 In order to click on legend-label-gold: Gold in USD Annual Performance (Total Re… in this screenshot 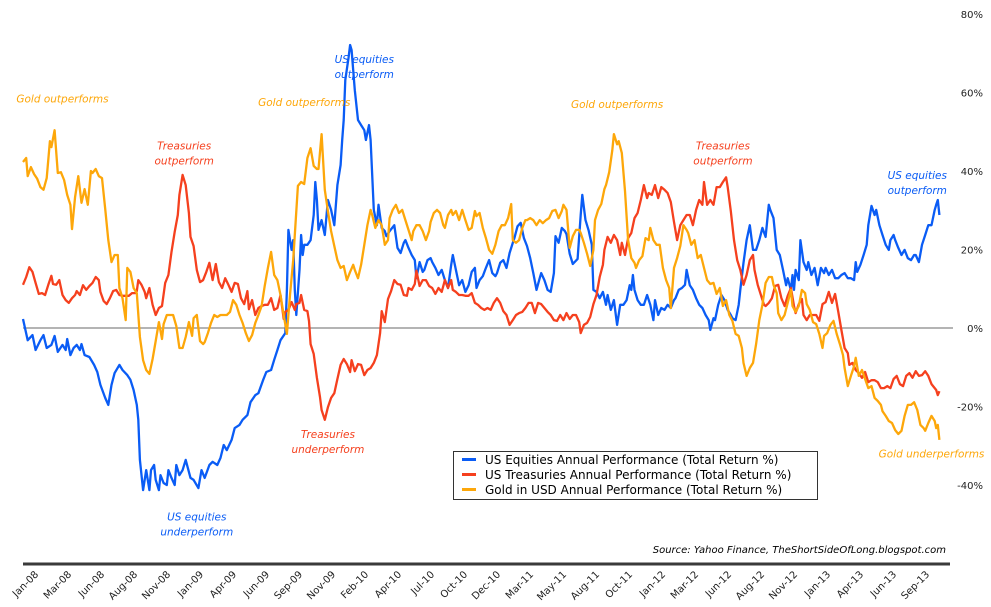, I will do `click(634, 489)`.